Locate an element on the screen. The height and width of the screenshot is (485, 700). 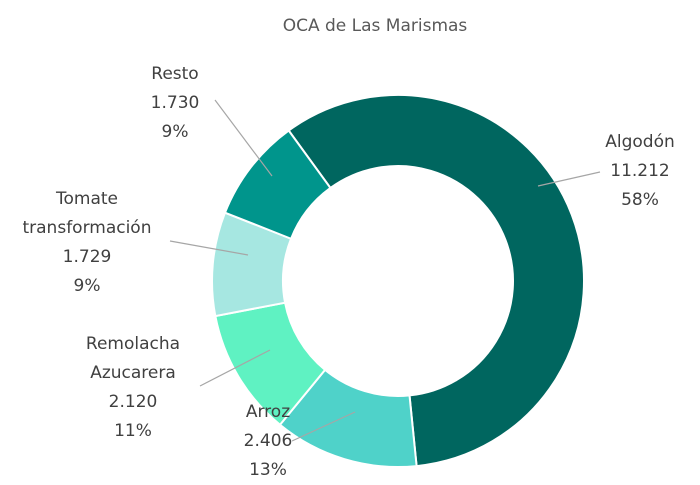
value-label: 1.729 is located at coordinates (87, 257).